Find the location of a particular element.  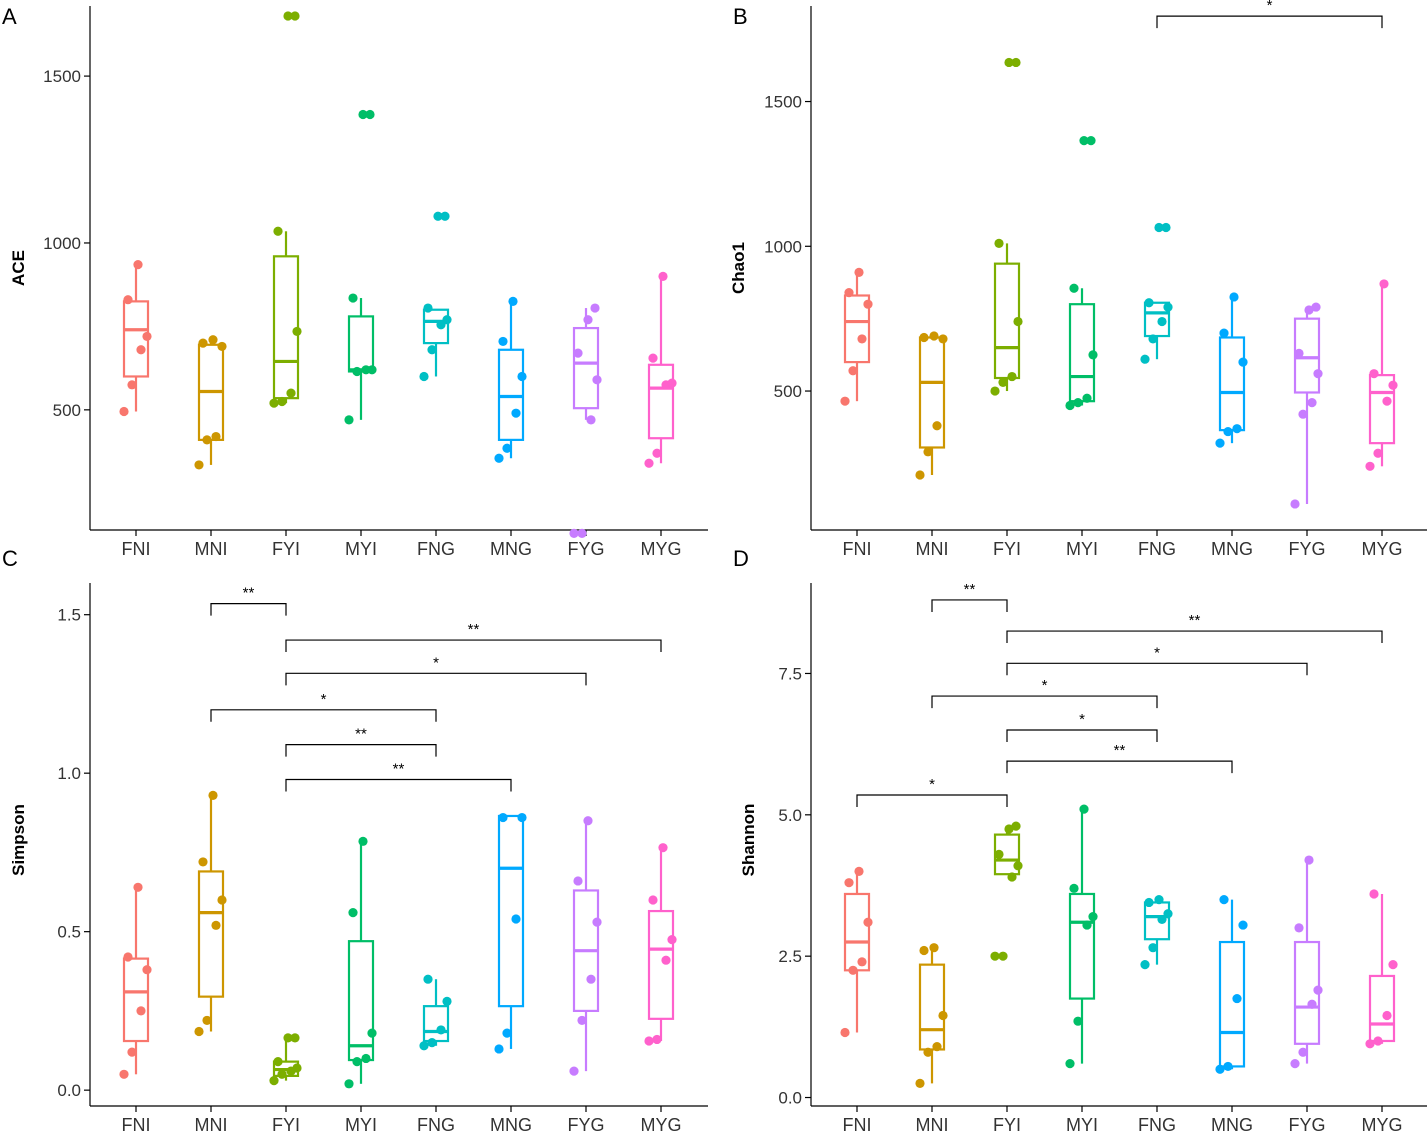

x-tick-label: MYG is located at coordinates (660, 1123).